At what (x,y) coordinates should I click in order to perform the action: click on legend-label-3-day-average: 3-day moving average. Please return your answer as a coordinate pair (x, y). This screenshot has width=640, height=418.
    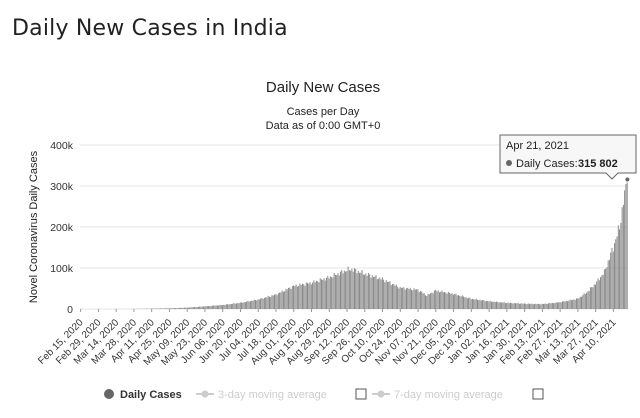
    Looking at the image, I should click on (272, 395).